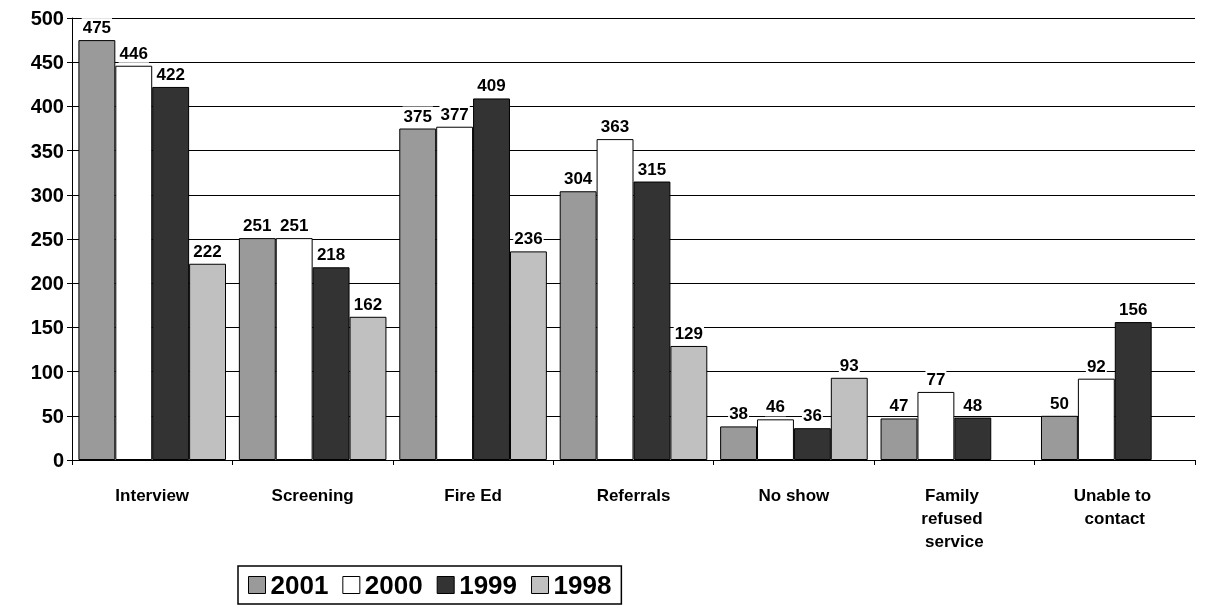 This screenshot has width=1207, height=612. I want to click on legend-label: 1999, so click(488, 585).